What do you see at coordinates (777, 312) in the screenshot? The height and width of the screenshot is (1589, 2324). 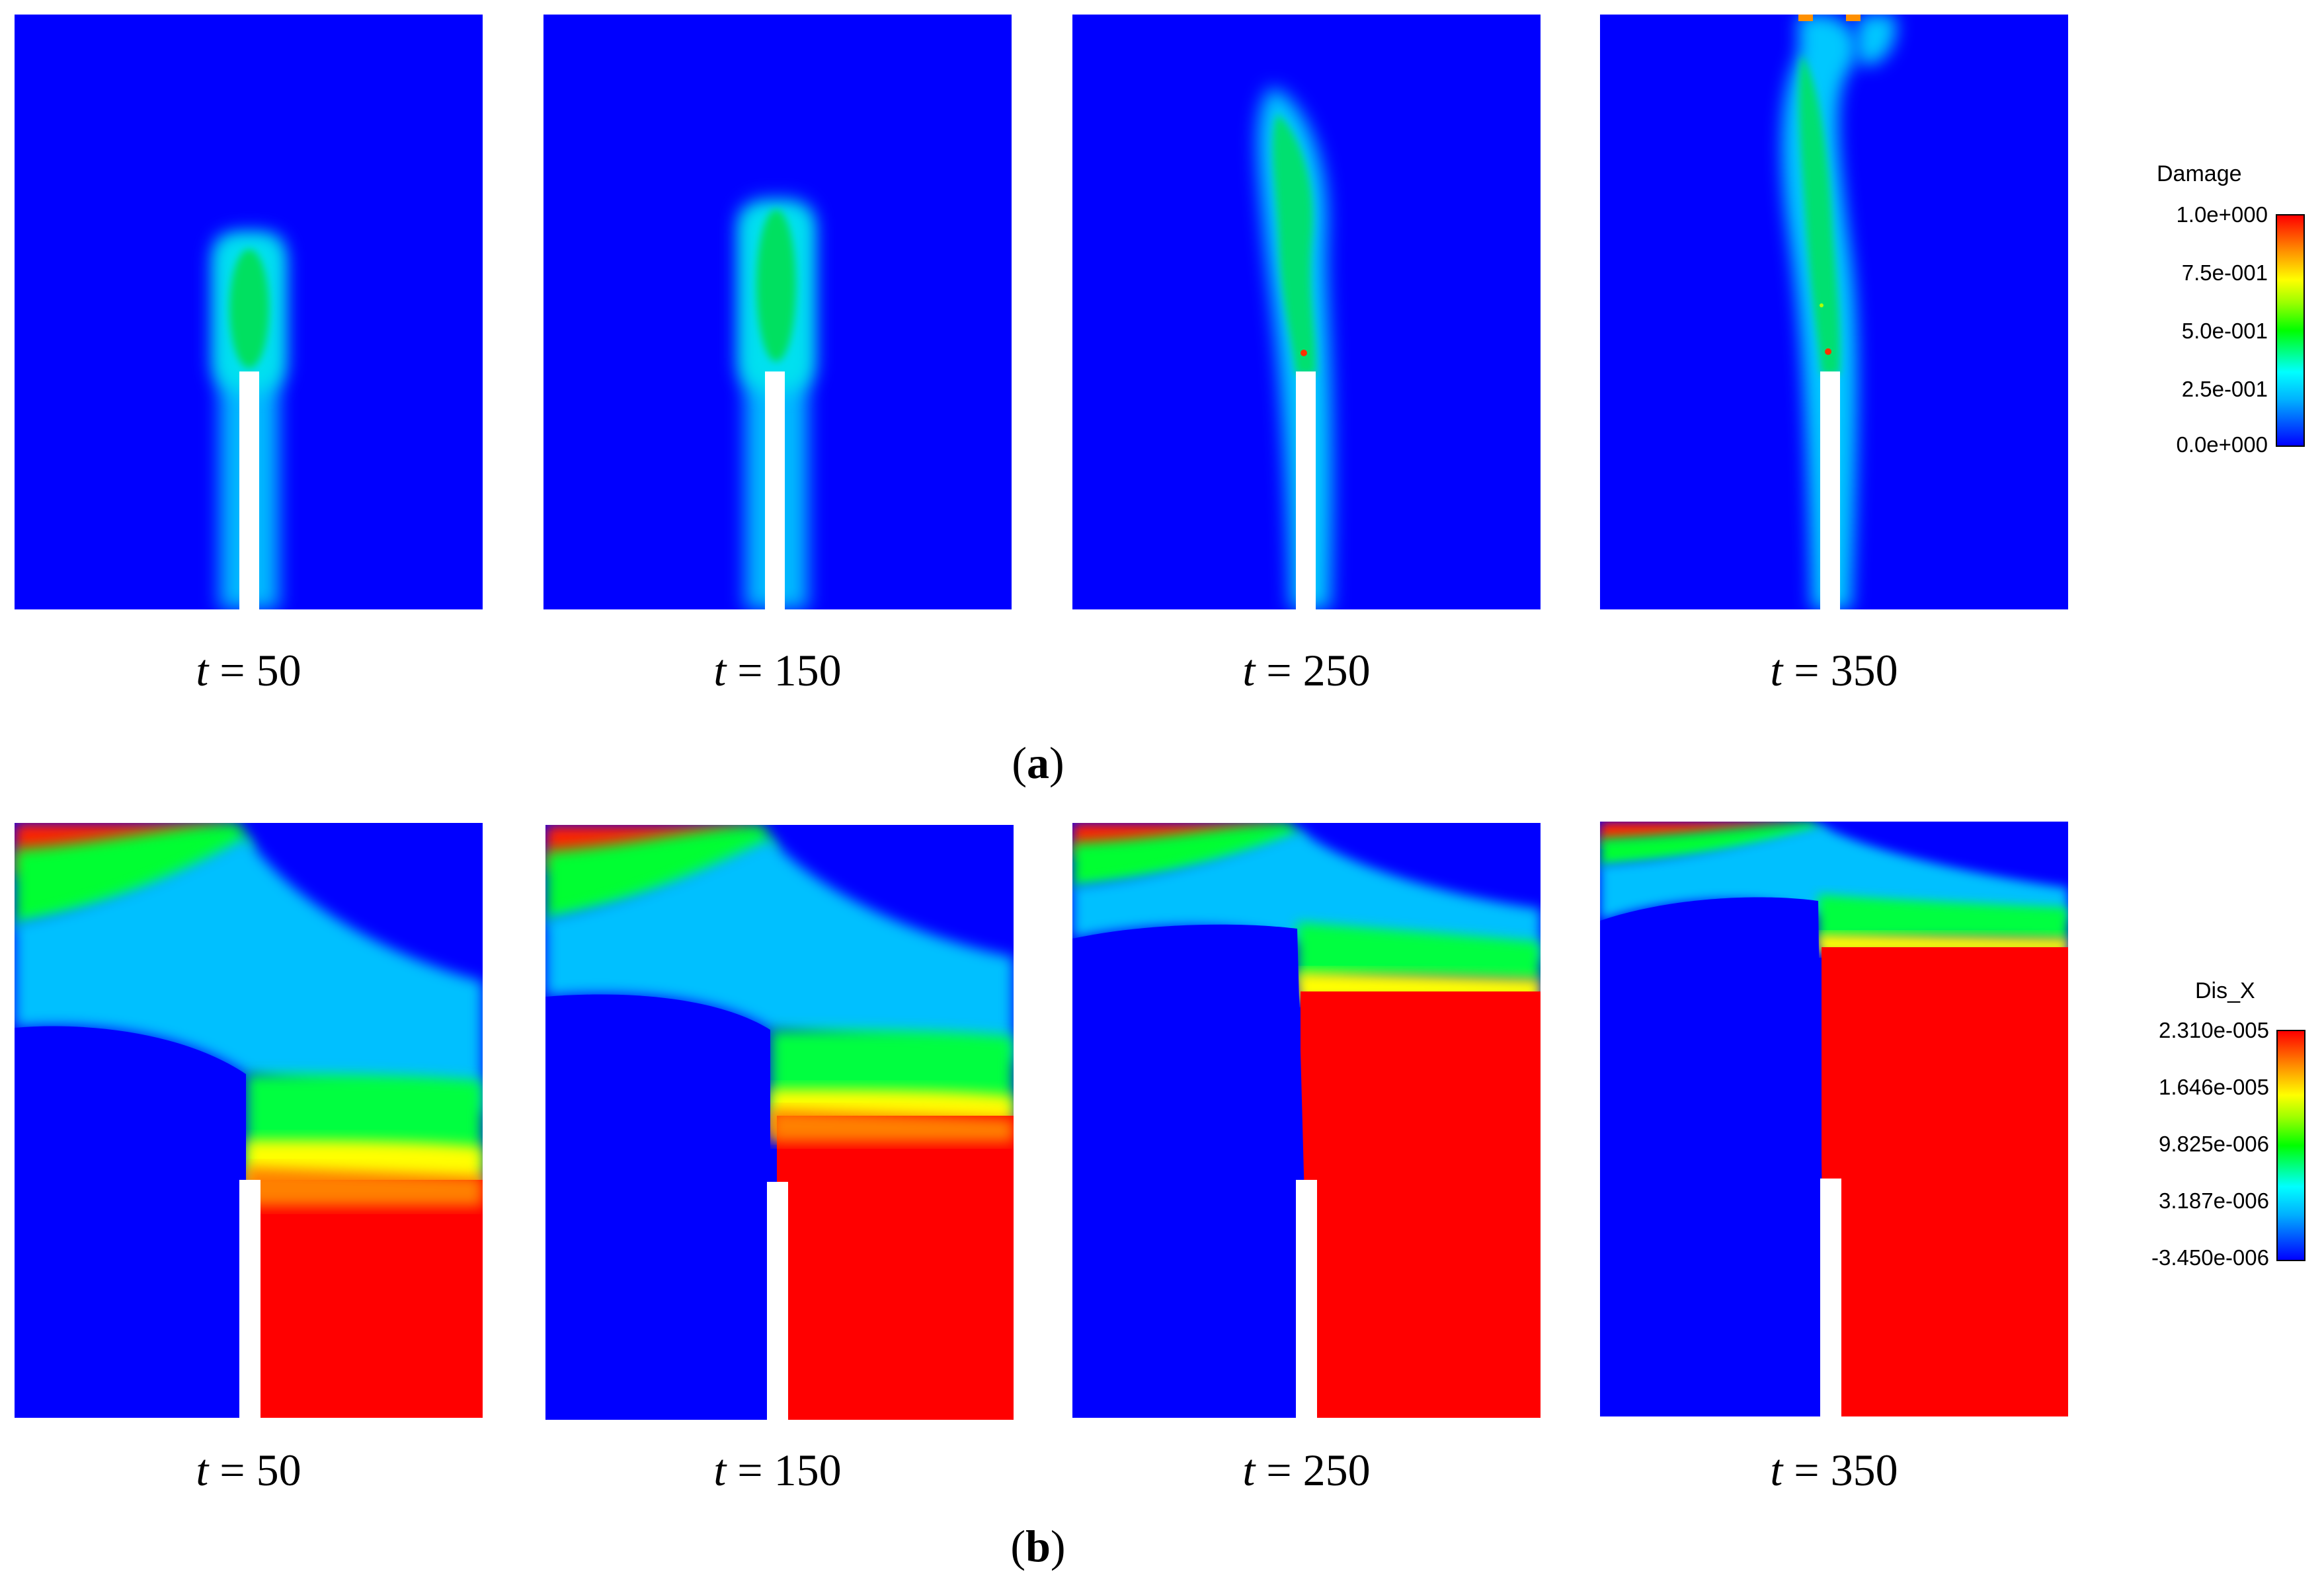 I see `damage-panel-t150` at bounding box center [777, 312].